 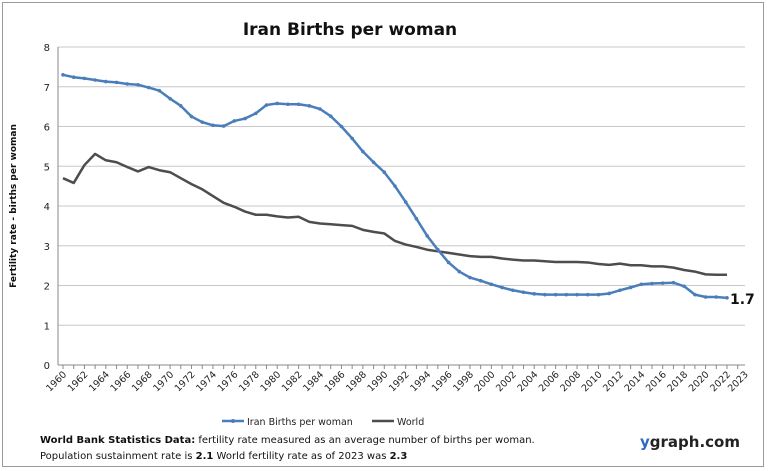 What do you see at coordinates (410, 422) in the screenshot?
I see `legend-label: World` at bounding box center [410, 422].